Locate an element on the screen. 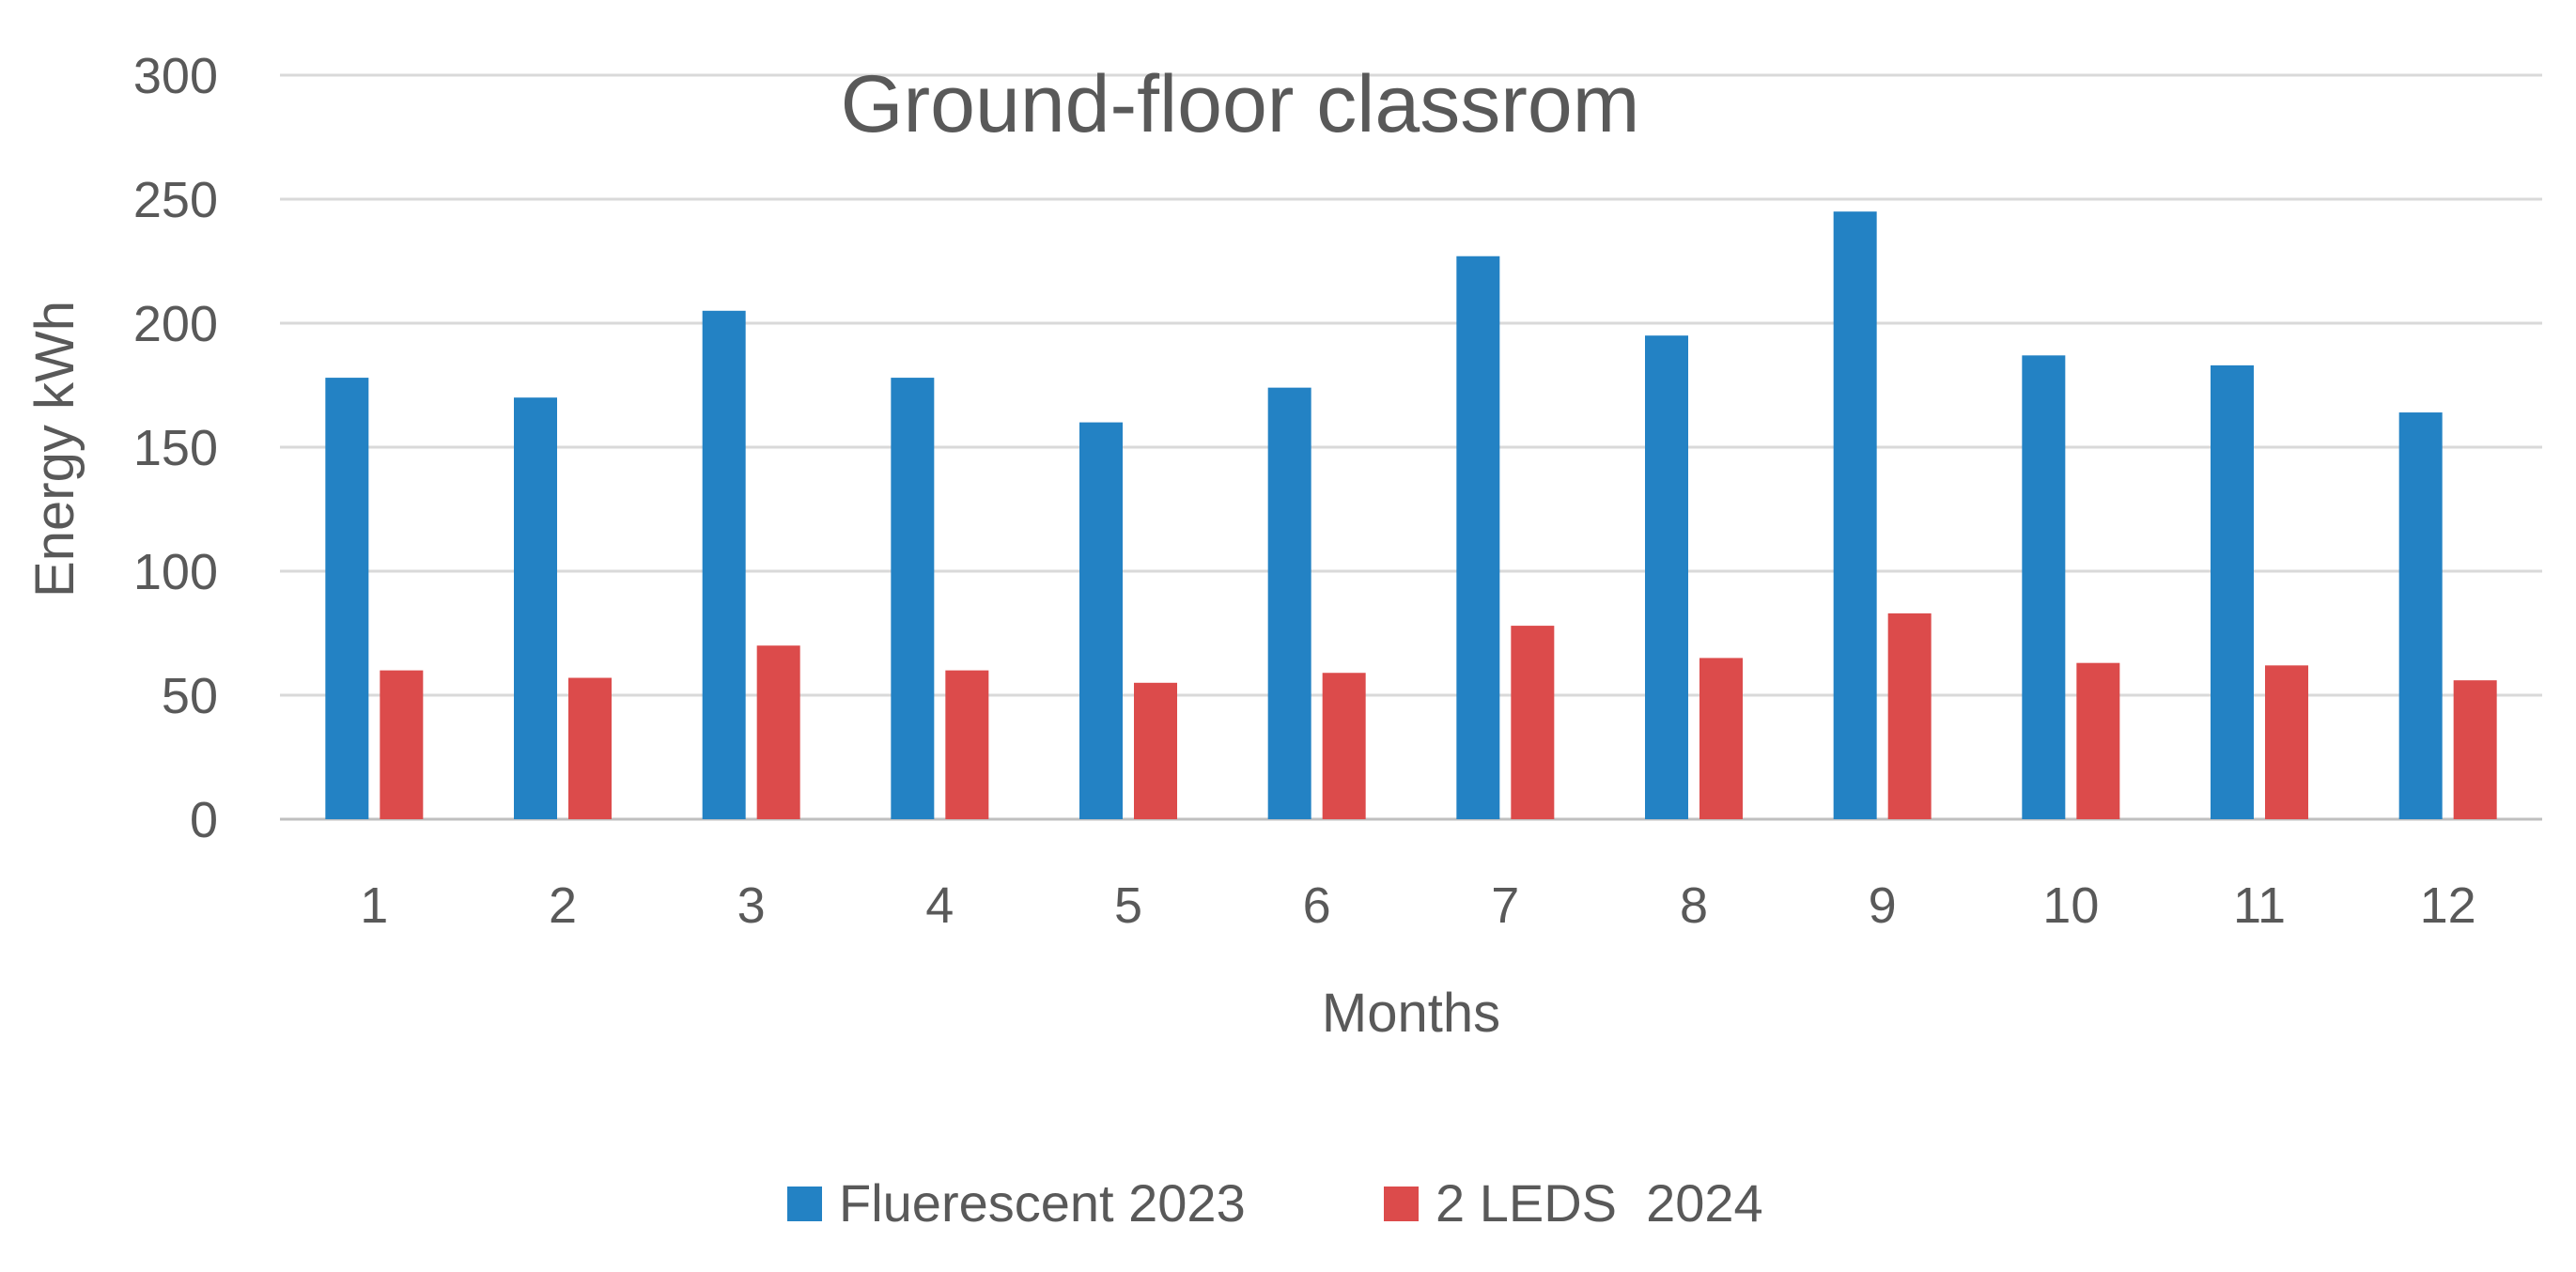 Image resolution: width=2576 pixels, height=1272 pixels. x-tick-label-4: 4 is located at coordinates (940, 905).